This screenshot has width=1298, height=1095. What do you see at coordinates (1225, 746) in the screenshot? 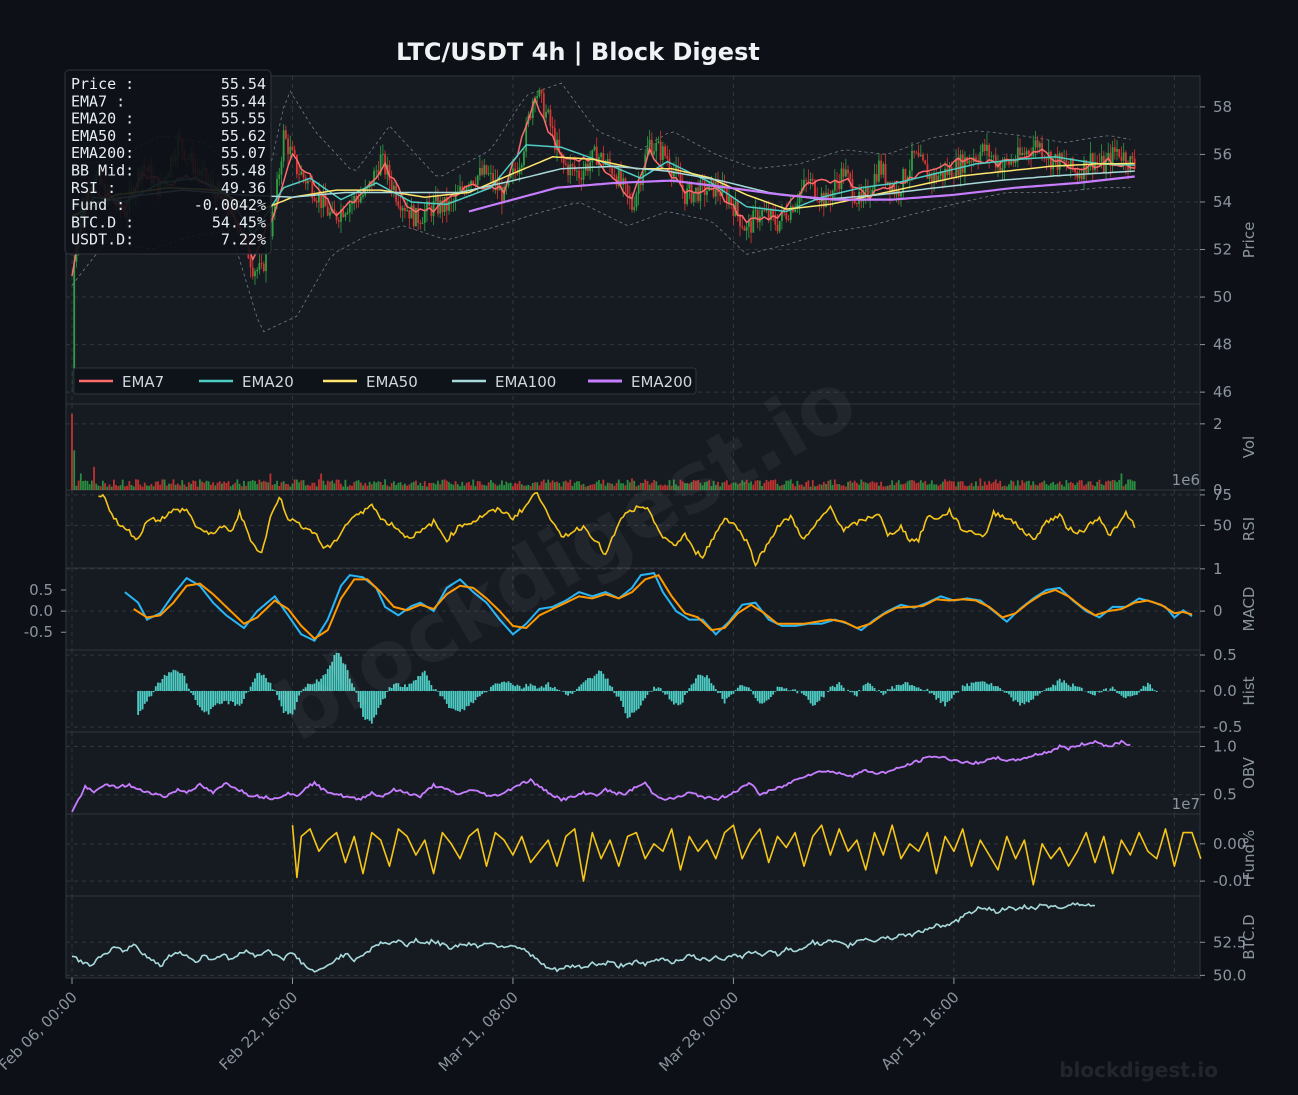
I see `obv-tick-label: 1.0` at bounding box center [1225, 746].